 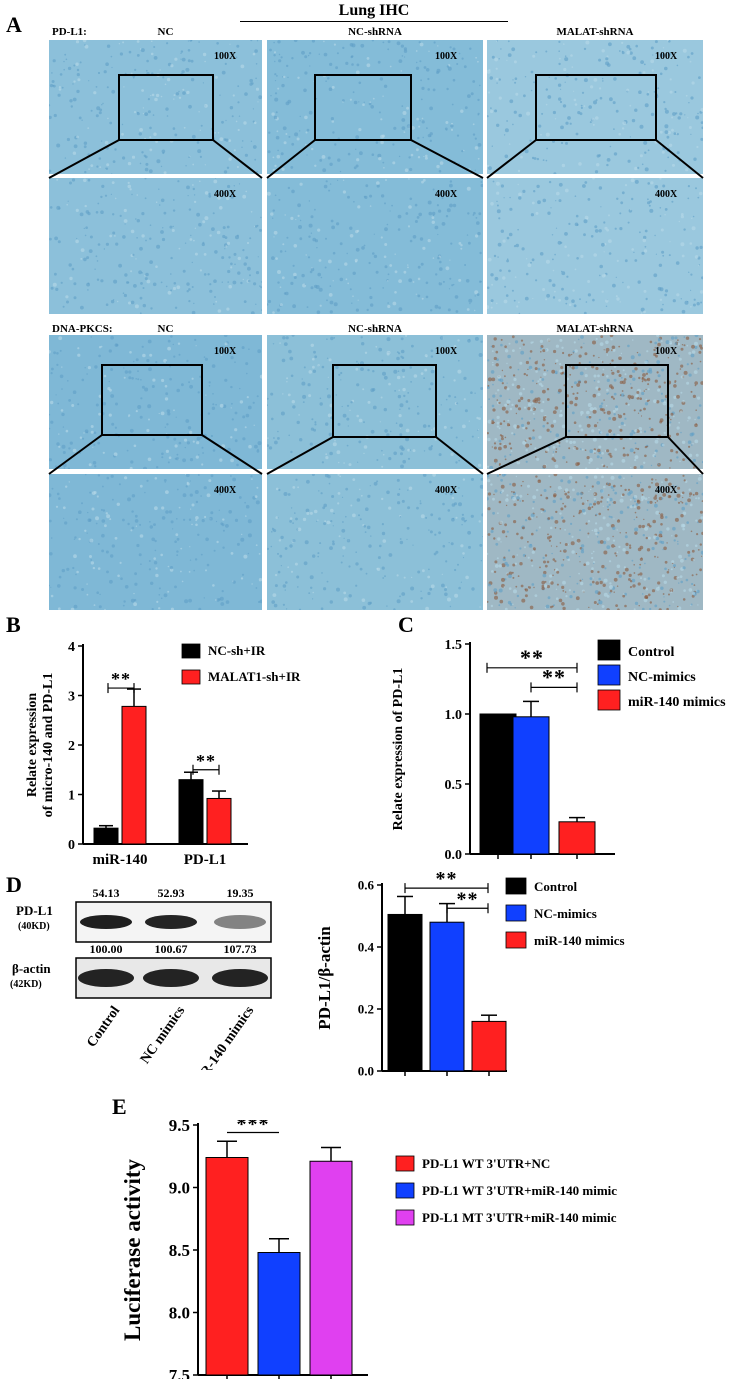 I want to click on blot-row-label: PD-L1, so click(x=34, y=910).